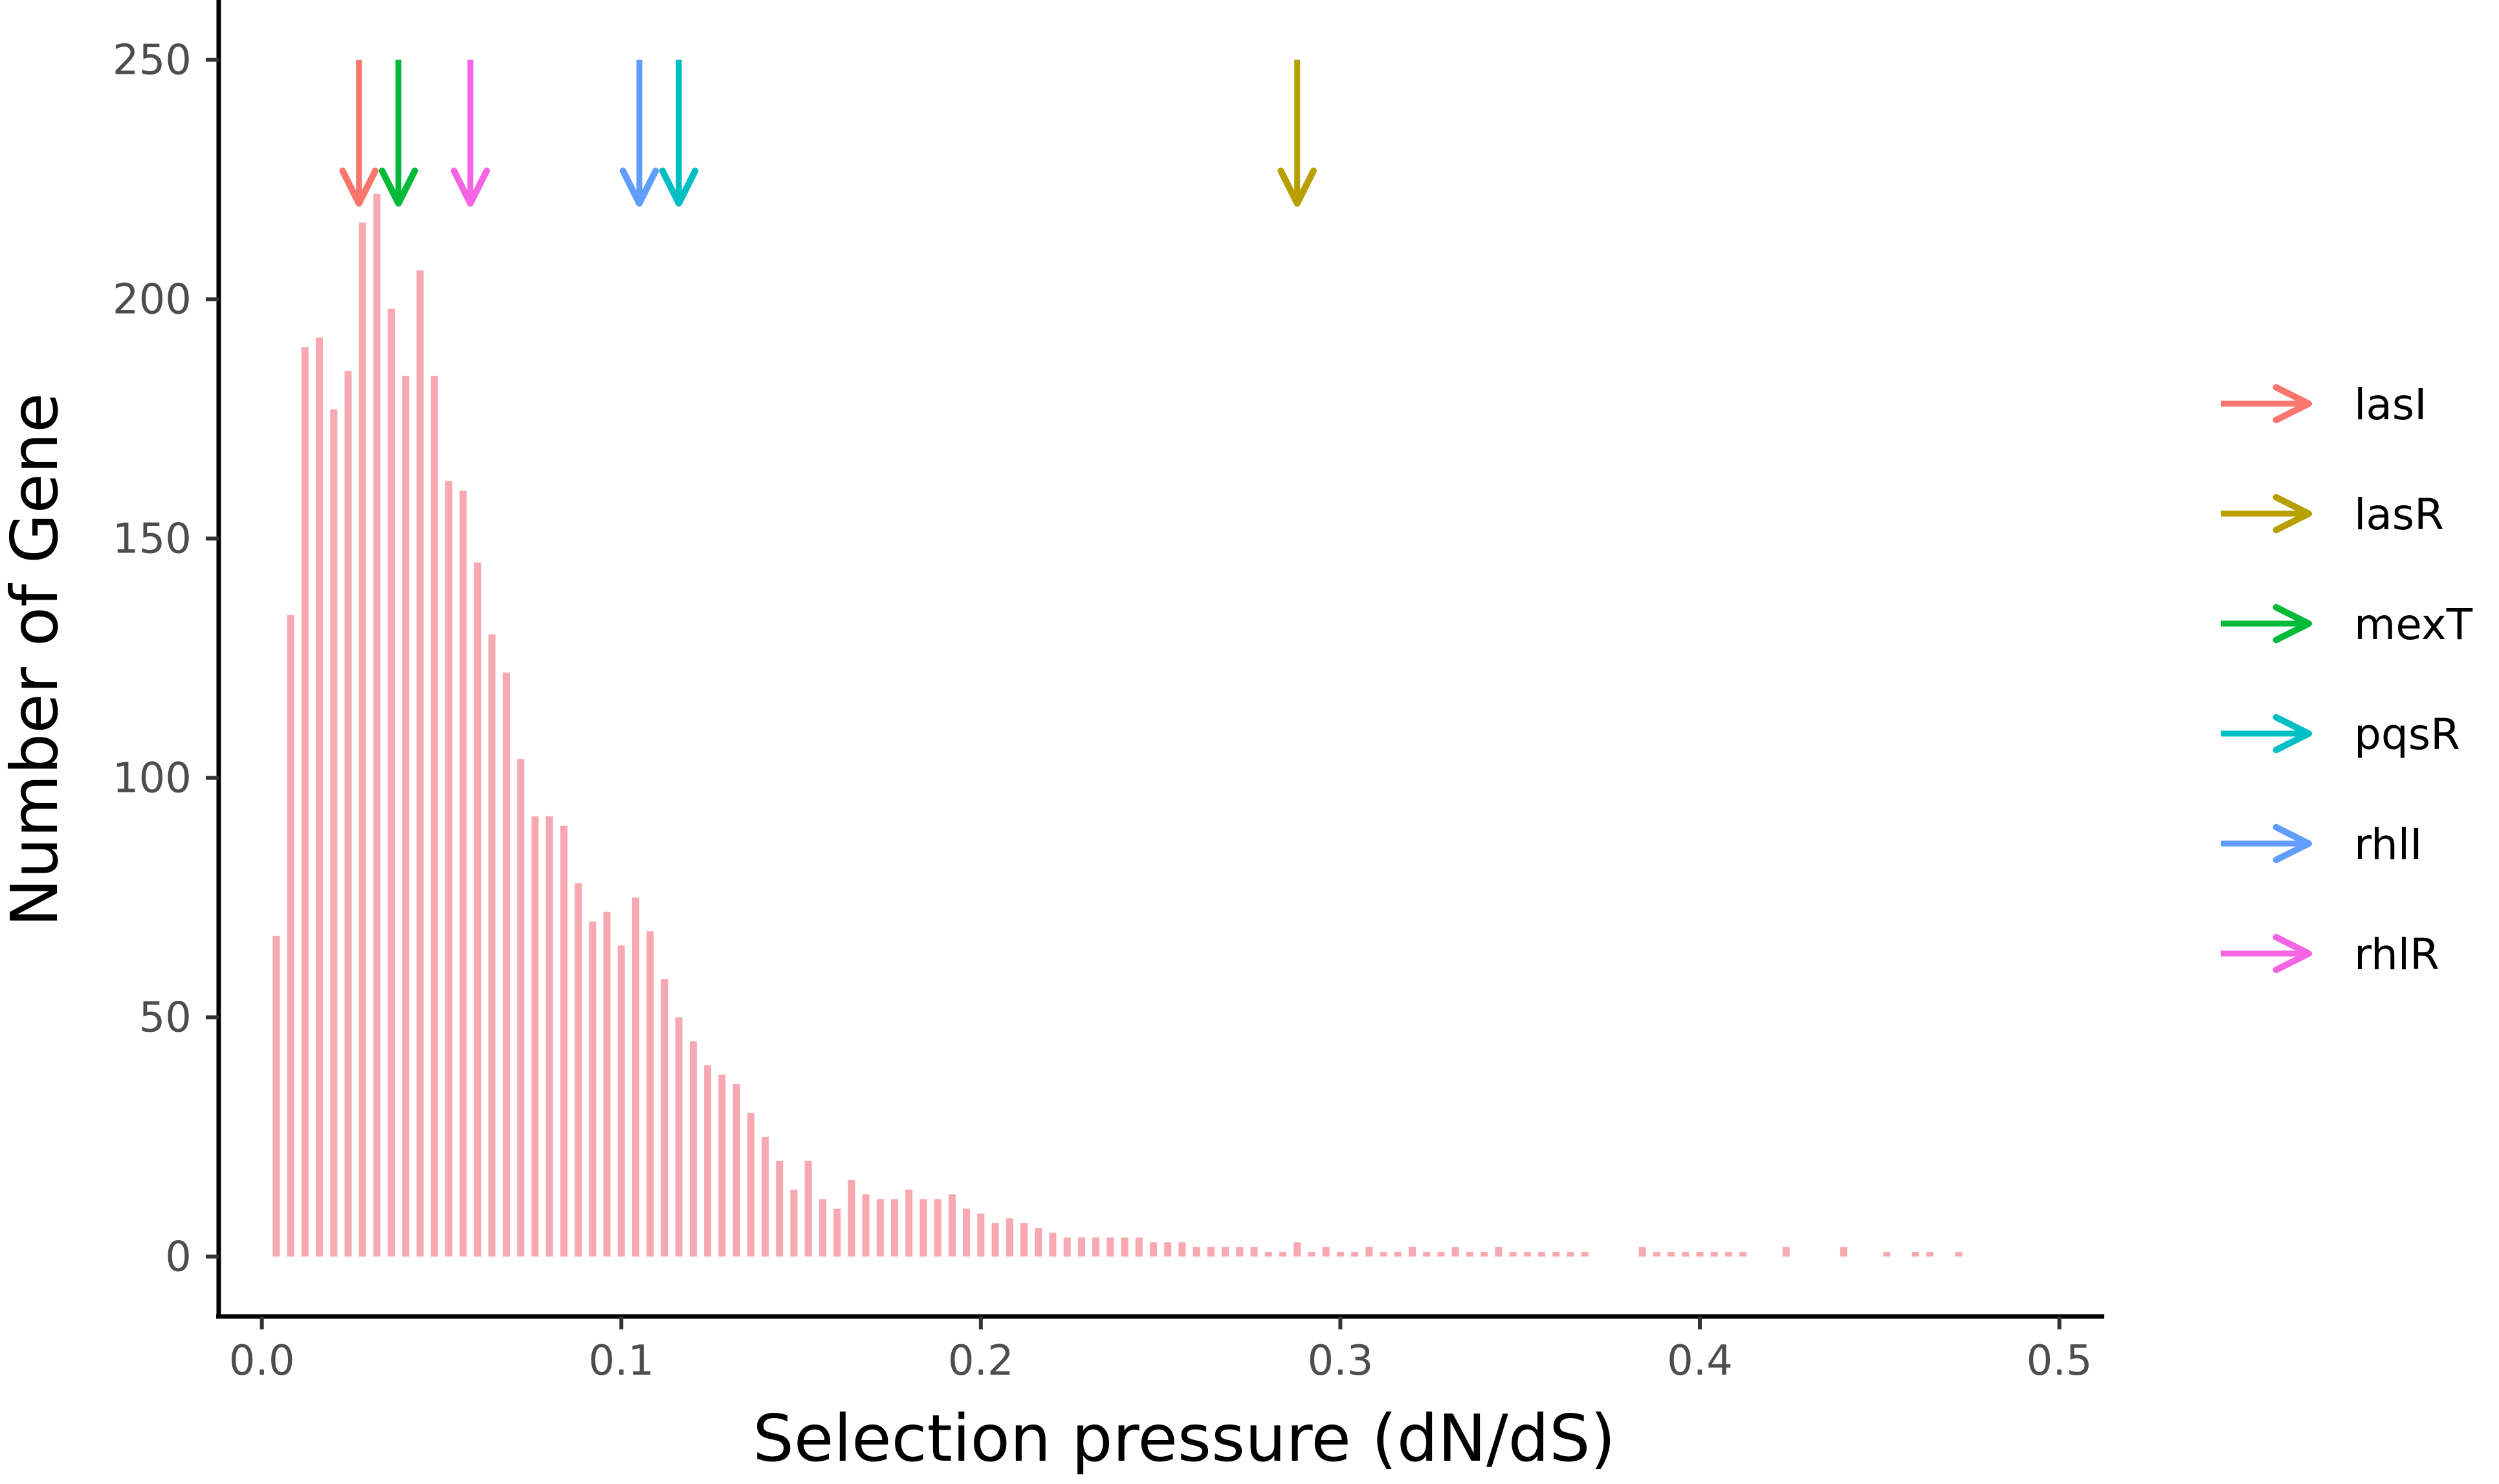 This screenshot has height=1484, width=2499. What do you see at coordinates (2388, 844) in the screenshot?
I see `legend-label: rhlI` at bounding box center [2388, 844].